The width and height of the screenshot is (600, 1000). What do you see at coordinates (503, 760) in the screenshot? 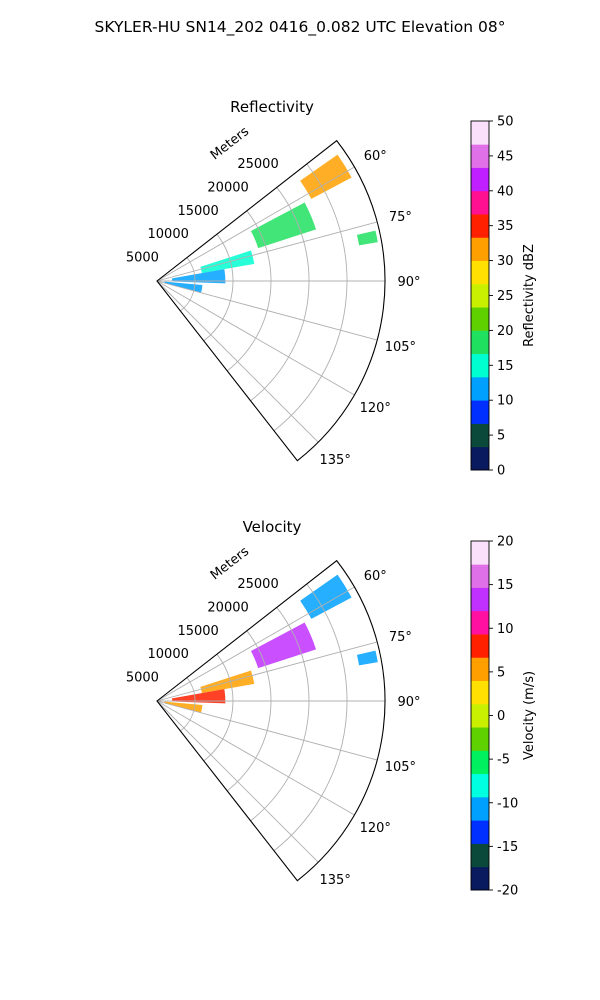
I see `colorbar-tick-label: -5` at bounding box center [503, 760].